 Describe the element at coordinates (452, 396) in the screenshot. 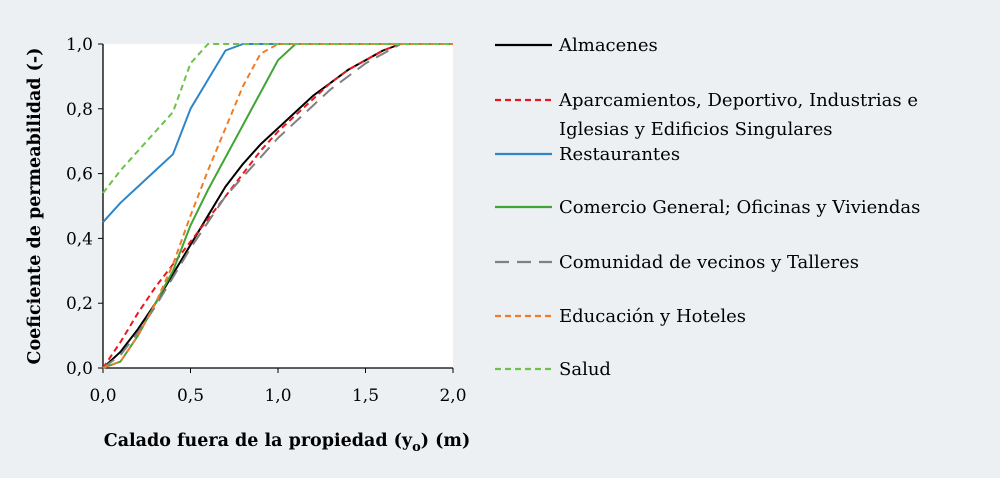

I see `x-tick-label: 2,0` at that location.